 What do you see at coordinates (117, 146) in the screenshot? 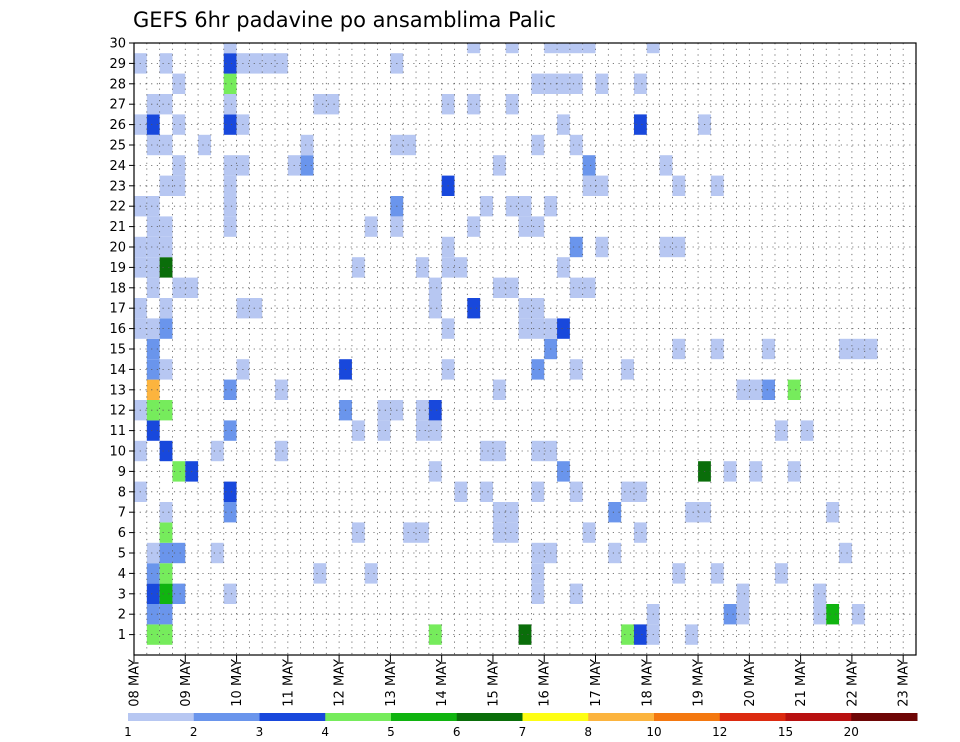
I see `y-tick-label: 25` at bounding box center [117, 146].